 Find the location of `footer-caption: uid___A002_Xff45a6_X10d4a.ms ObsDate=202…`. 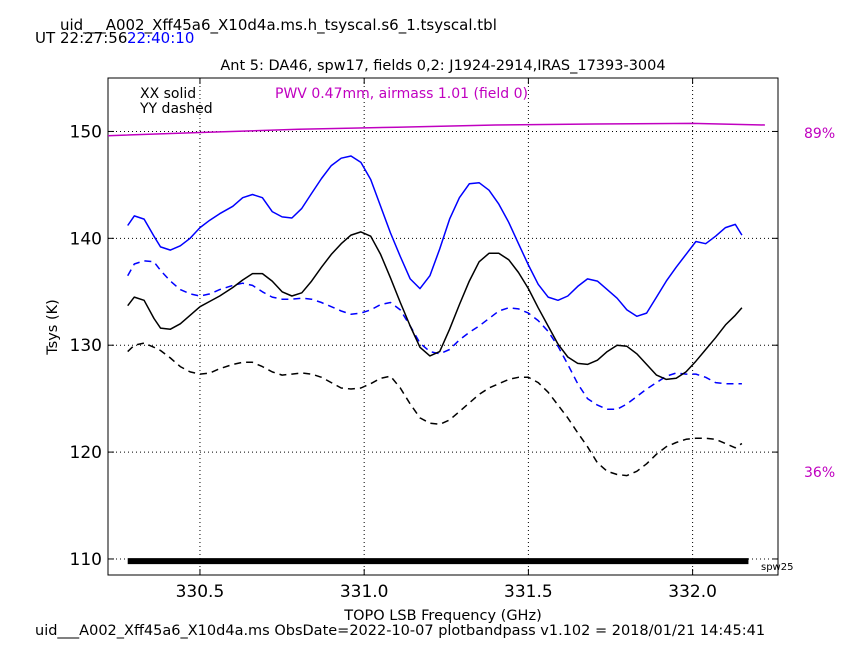

footer-caption: uid___A002_Xff45a6_X10d4a.ms ObsDate=202… is located at coordinates (400, 631).